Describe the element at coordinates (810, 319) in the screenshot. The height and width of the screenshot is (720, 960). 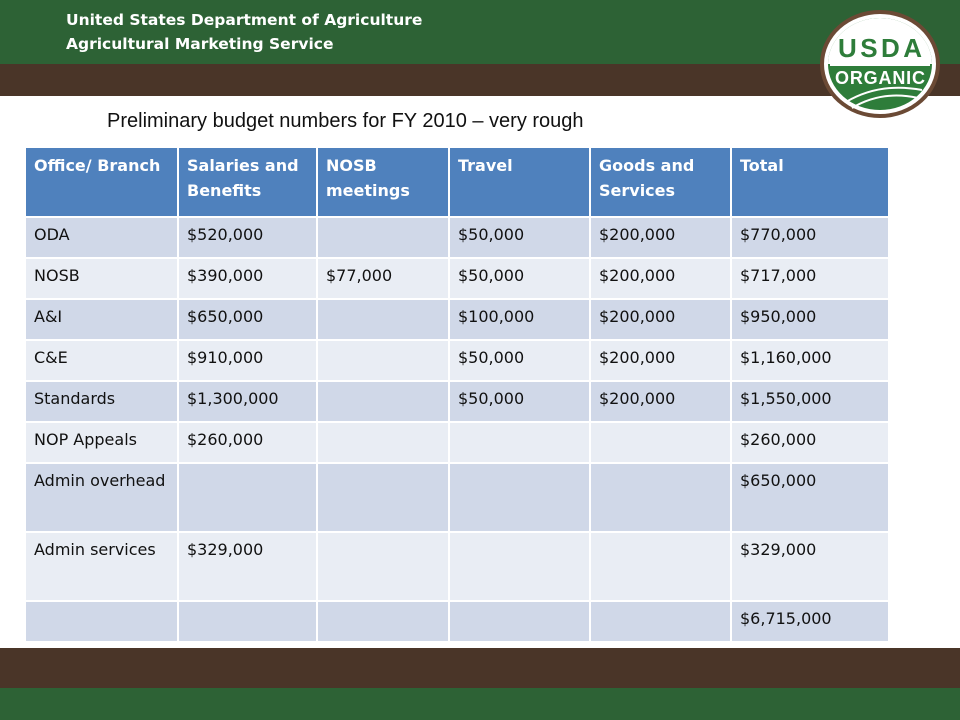
I see `table-cell: $950,000` at that location.